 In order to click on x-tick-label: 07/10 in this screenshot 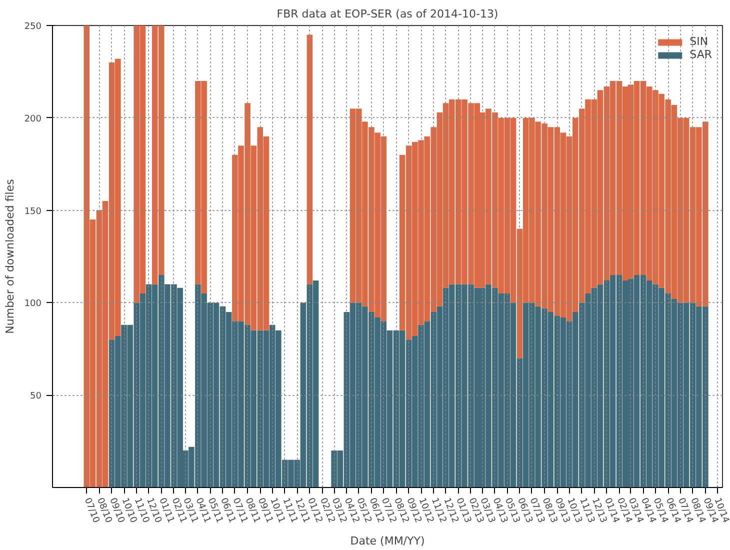, I will do `click(91, 510)`.